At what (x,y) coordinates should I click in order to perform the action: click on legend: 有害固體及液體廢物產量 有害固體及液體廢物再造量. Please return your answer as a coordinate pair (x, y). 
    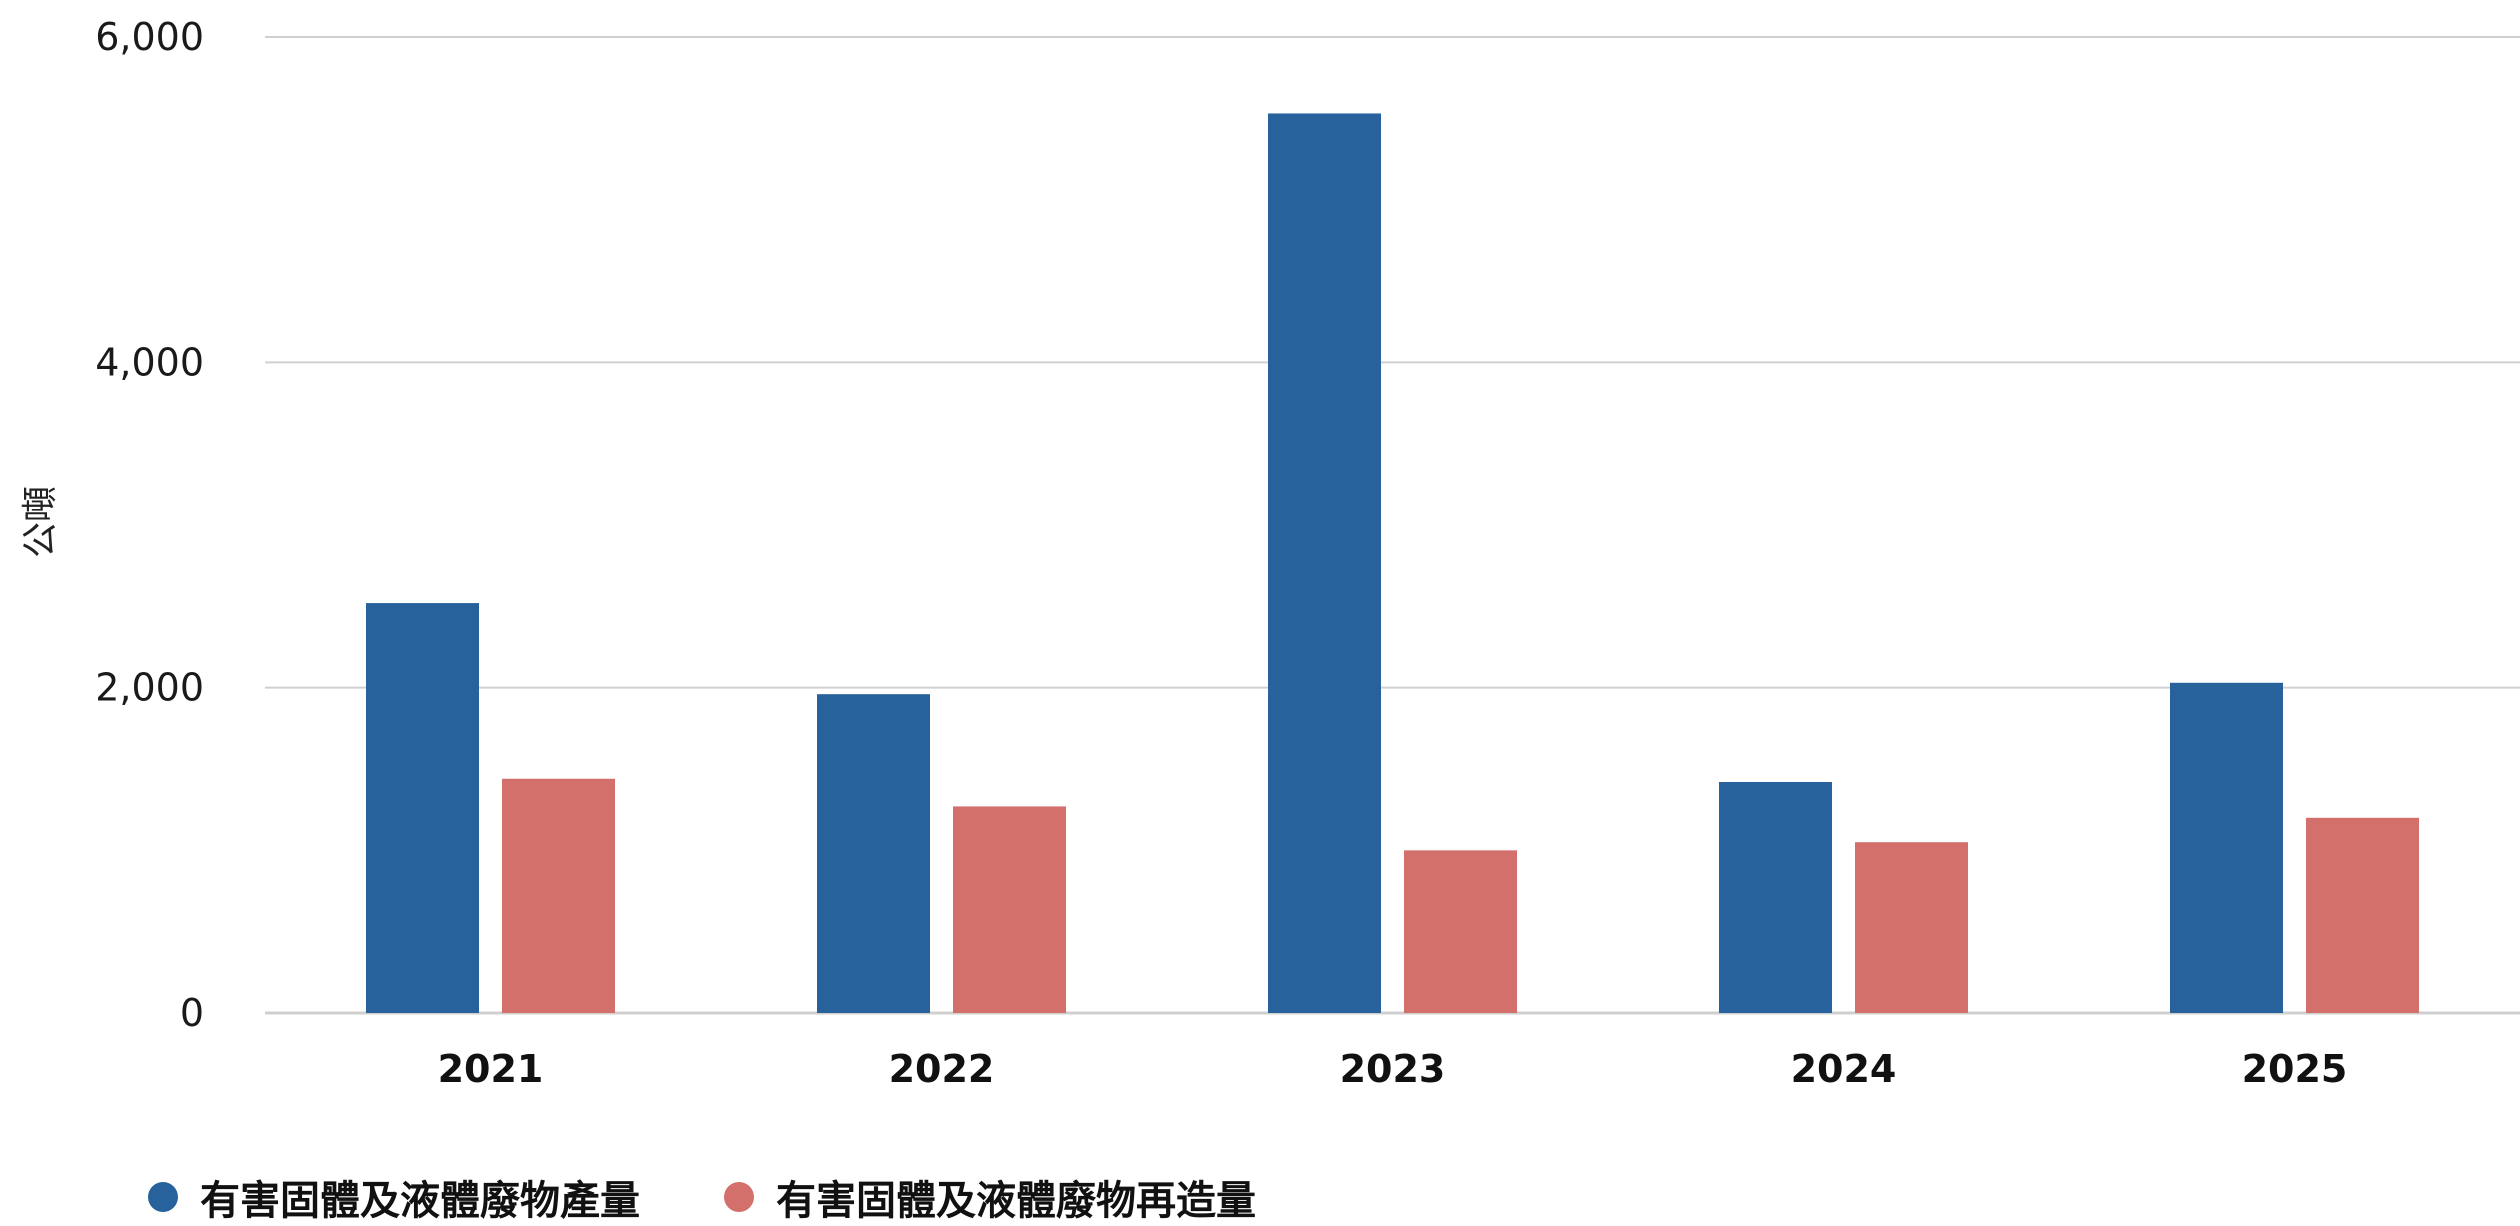
    Looking at the image, I should click on (744, 1197).